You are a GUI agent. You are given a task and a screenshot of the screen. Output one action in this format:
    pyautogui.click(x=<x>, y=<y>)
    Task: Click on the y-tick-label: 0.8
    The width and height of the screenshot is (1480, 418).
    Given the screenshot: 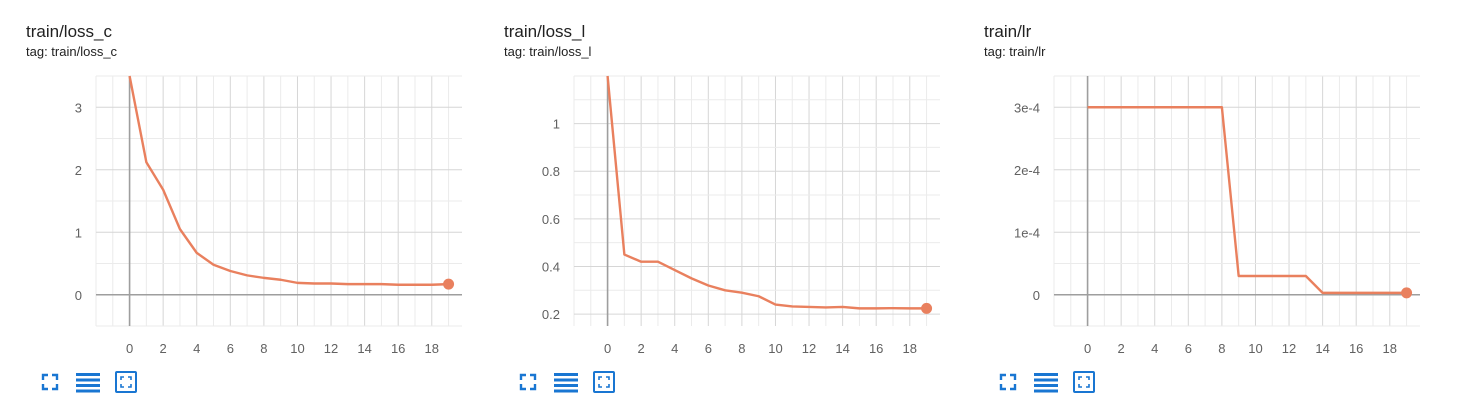 What is the action you would take?
    pyautogui.click(x=551, y=171)
    